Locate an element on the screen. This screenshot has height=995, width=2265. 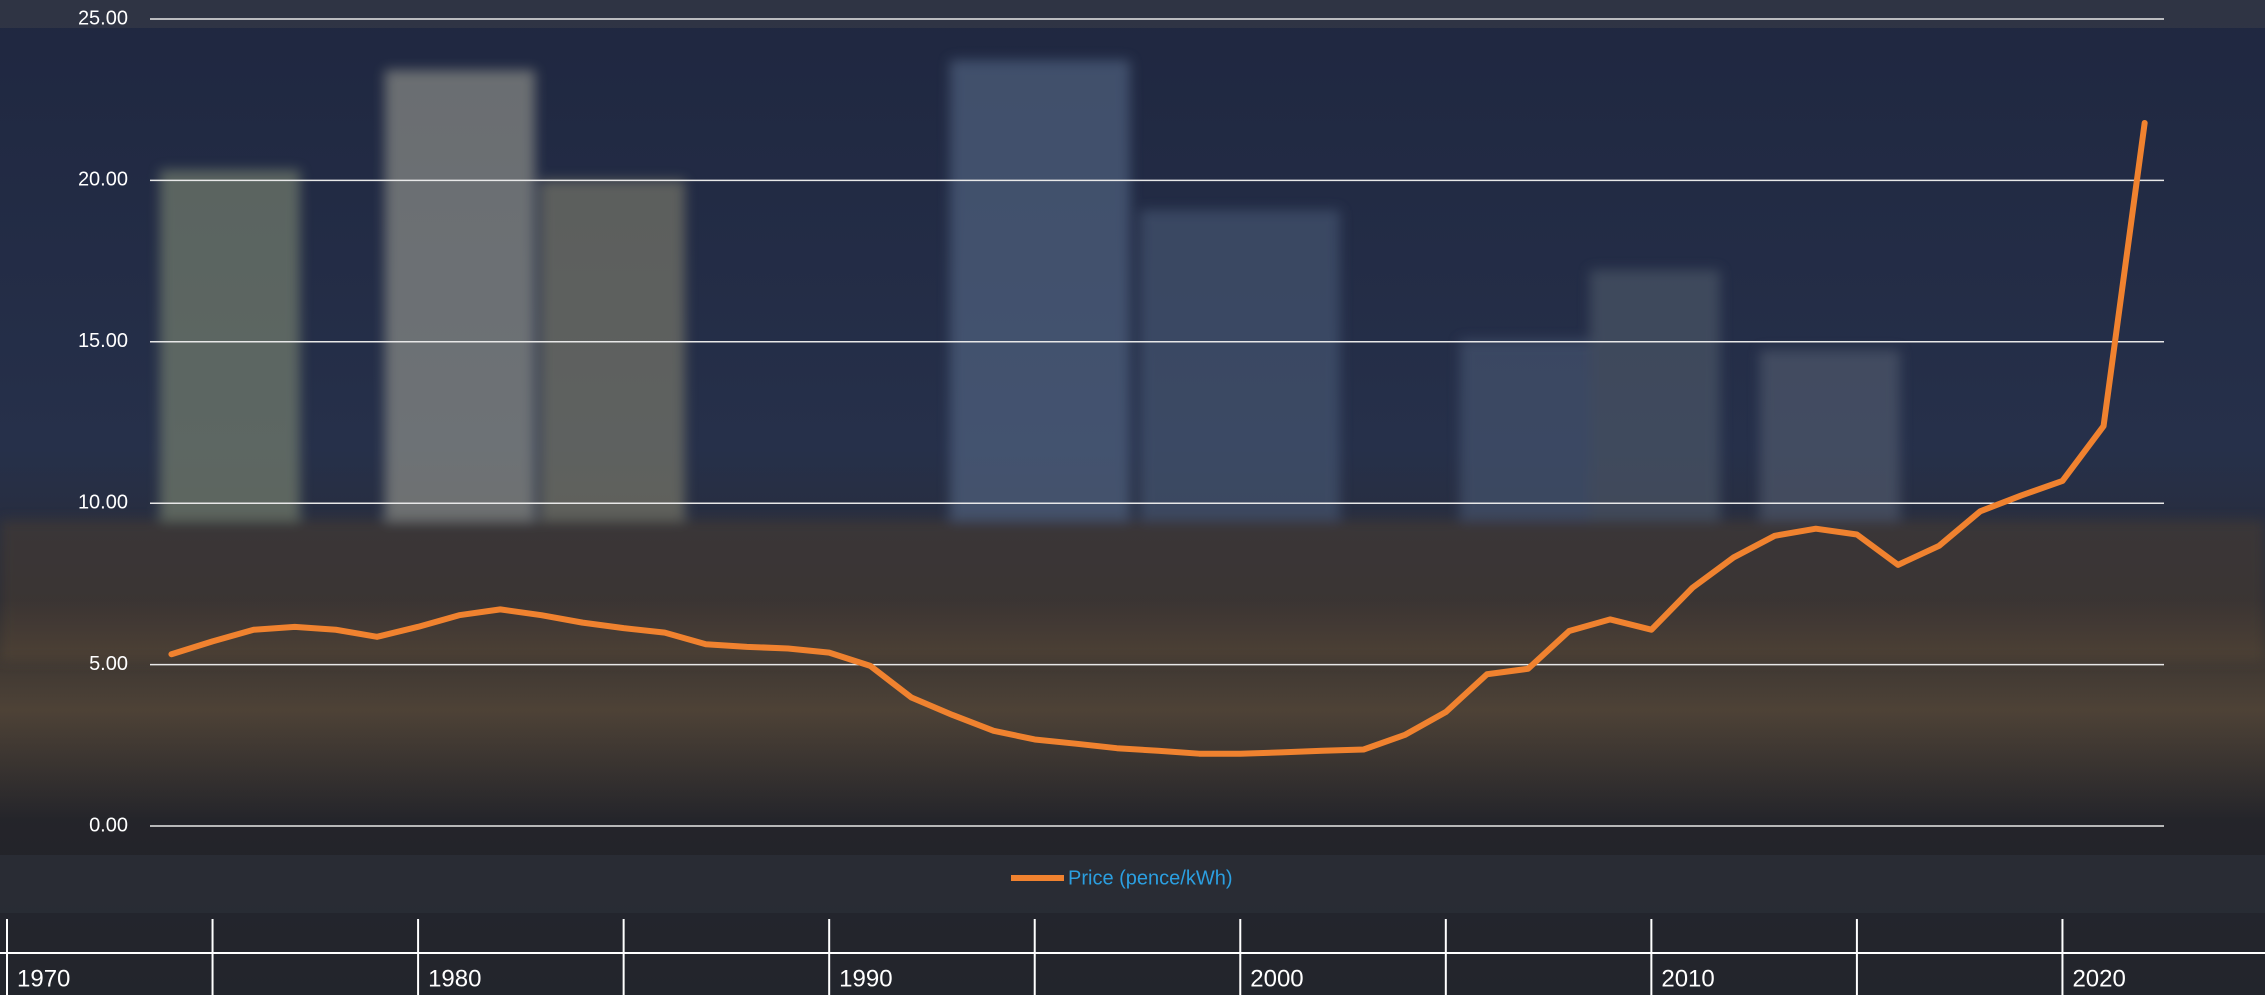
y-tick-label: 20.00 is located at coordinates (103, 180).